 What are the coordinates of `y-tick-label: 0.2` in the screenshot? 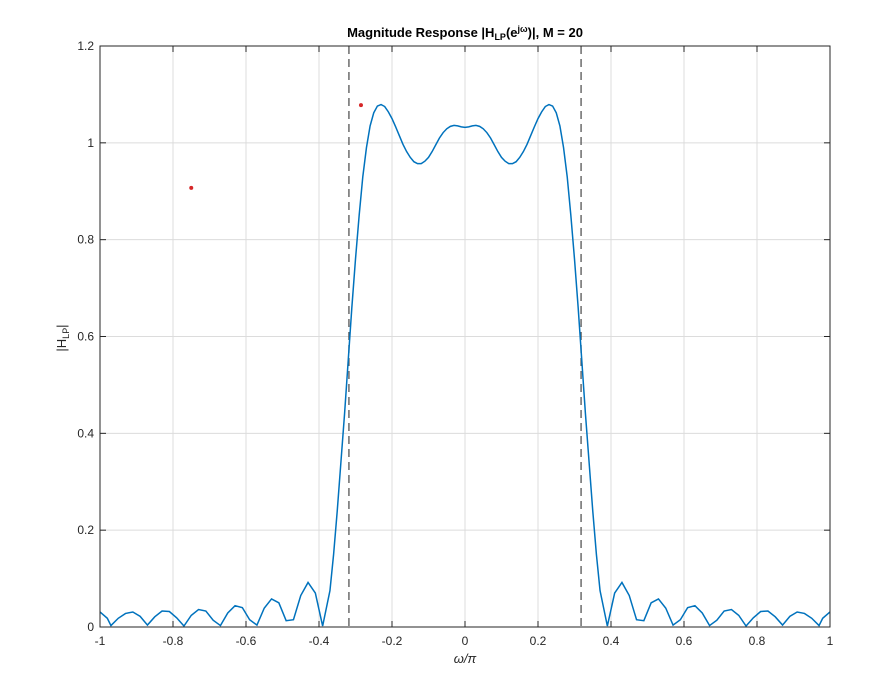 It's located at (85, 530).